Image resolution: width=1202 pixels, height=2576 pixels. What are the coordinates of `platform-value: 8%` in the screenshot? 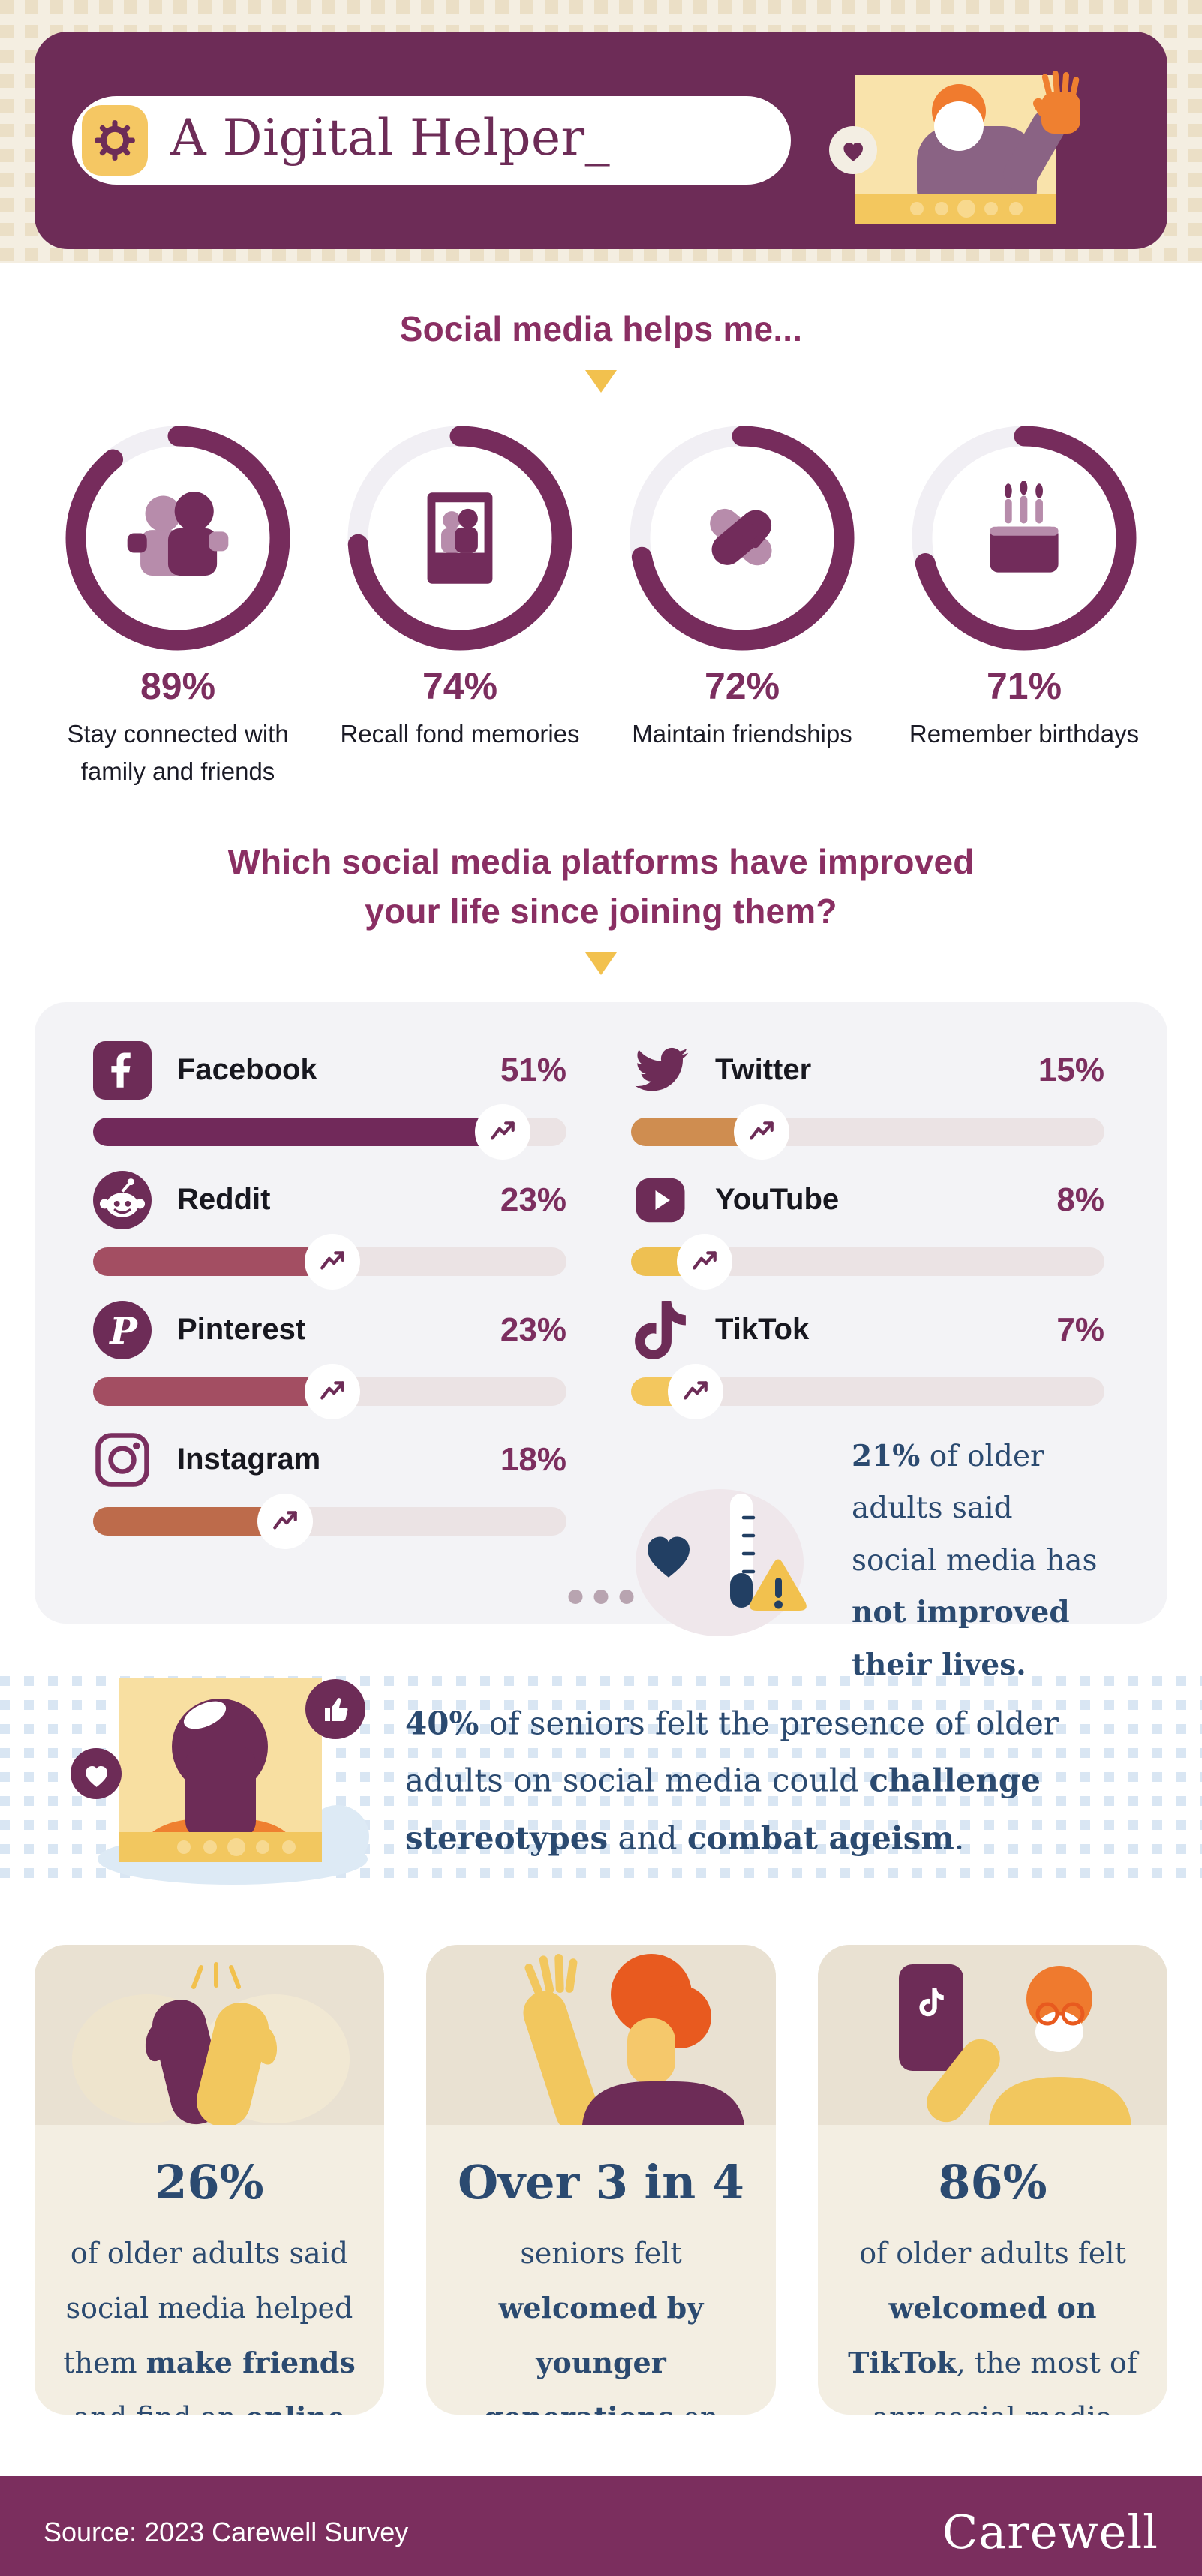 It's located at (1080, 1199).